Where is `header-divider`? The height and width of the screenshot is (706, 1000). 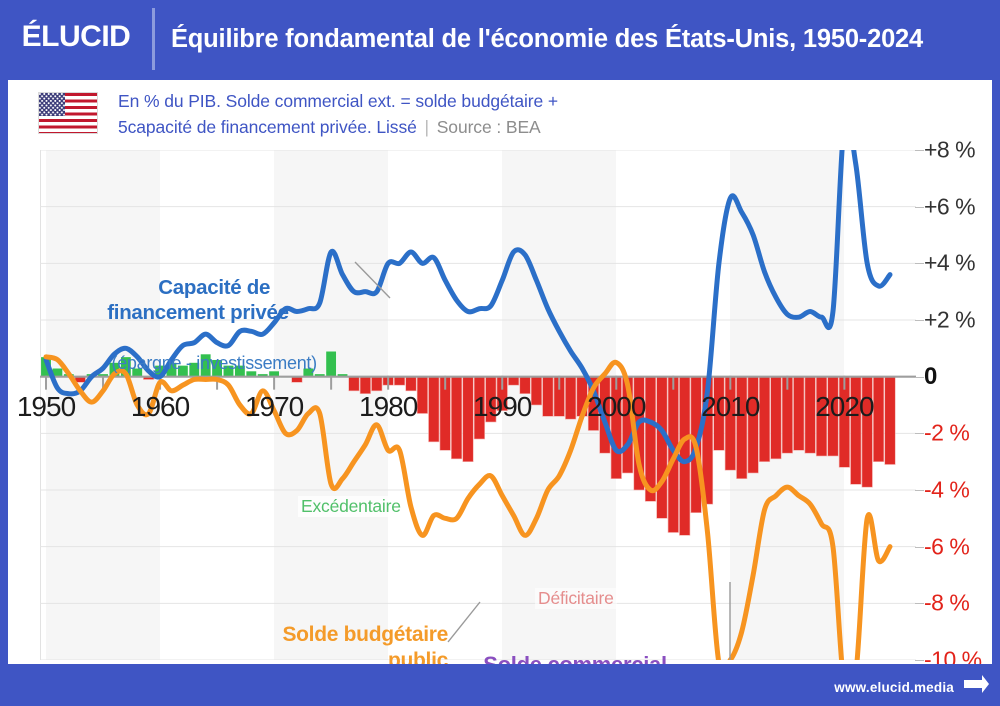 header-divider is located at coordinates (153, 39).